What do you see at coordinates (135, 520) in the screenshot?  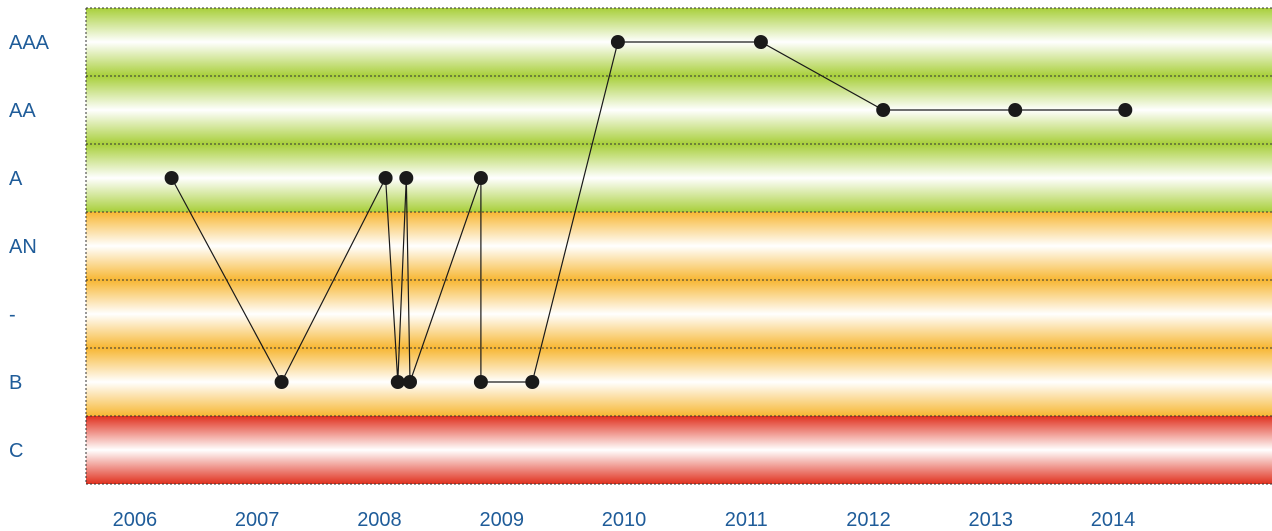 I see `x-tick-label: 2006` at bounding box center [135, 520].